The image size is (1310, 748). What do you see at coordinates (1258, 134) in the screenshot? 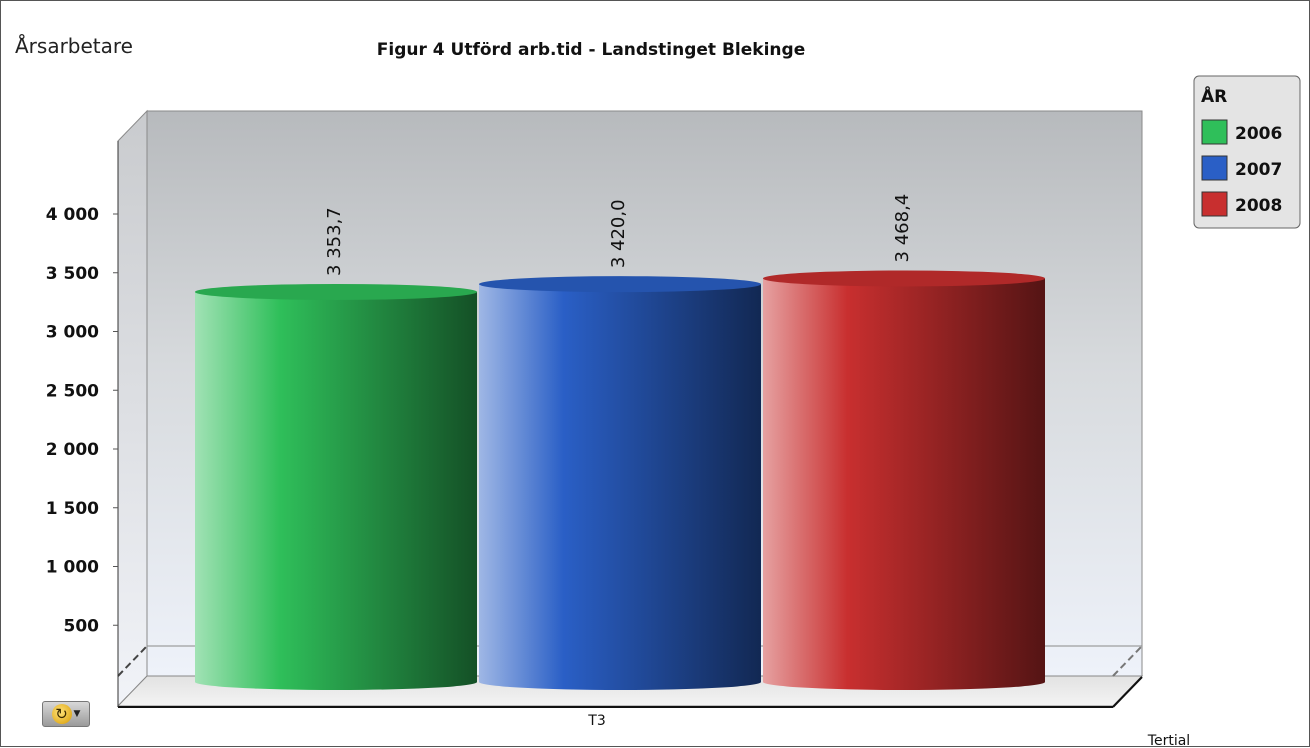
I see `legend-label-2006: 2006` at bounding box center [1258, 134].